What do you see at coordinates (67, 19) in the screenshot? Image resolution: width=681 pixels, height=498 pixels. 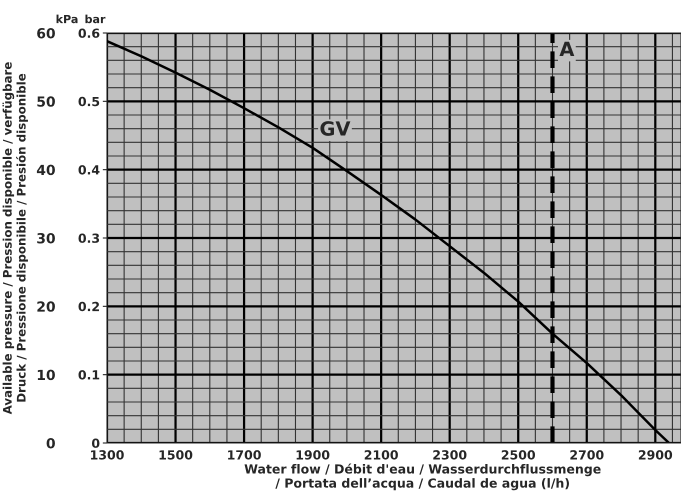 I see `text: kPa` at bounding box center [67, 19].